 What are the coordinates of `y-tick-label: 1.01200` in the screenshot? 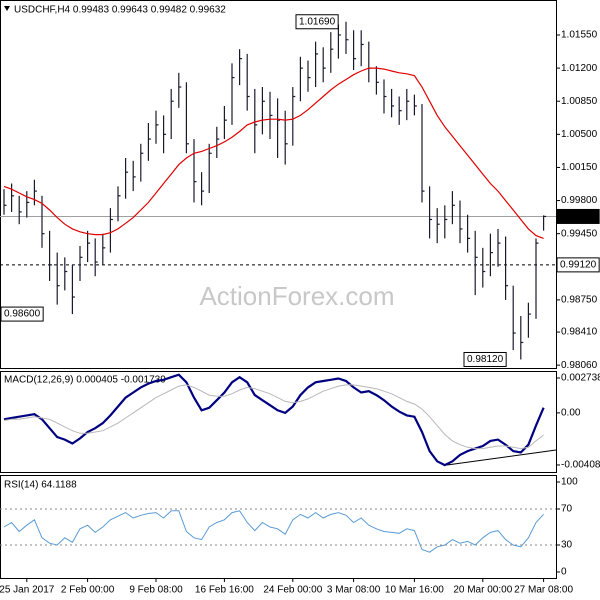 It's located at (579, 68).